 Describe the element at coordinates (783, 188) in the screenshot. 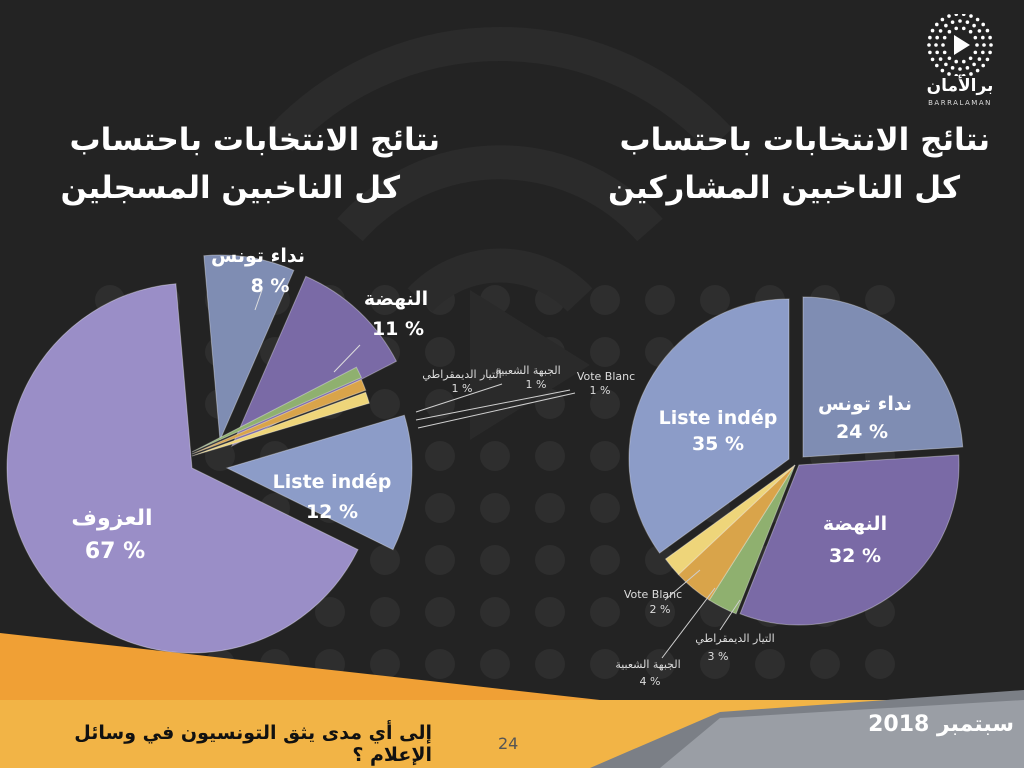

I see `chart-title-line-2: كل الناخبين المشاركين` at that location.